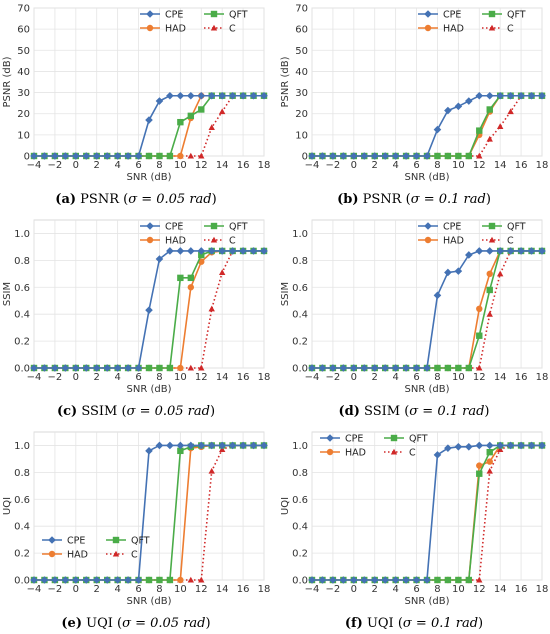 This screenshot has width=550, height=634. I want to click on x-tick-label: 10, so click(180, 589).